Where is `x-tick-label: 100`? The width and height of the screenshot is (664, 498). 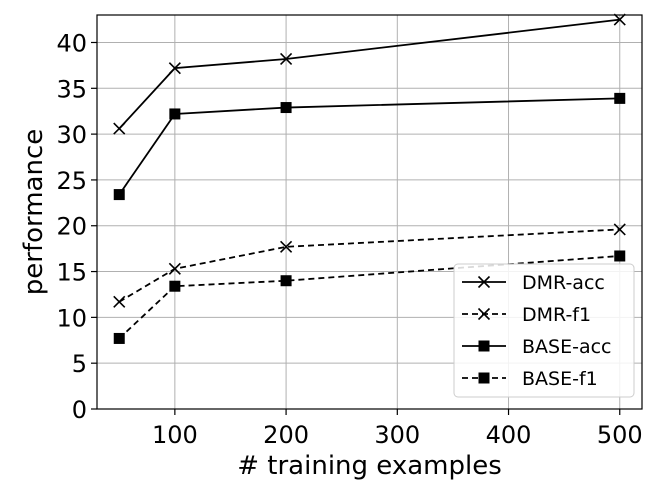
x-tick-label: 100 is located at coordinates (175, 435).